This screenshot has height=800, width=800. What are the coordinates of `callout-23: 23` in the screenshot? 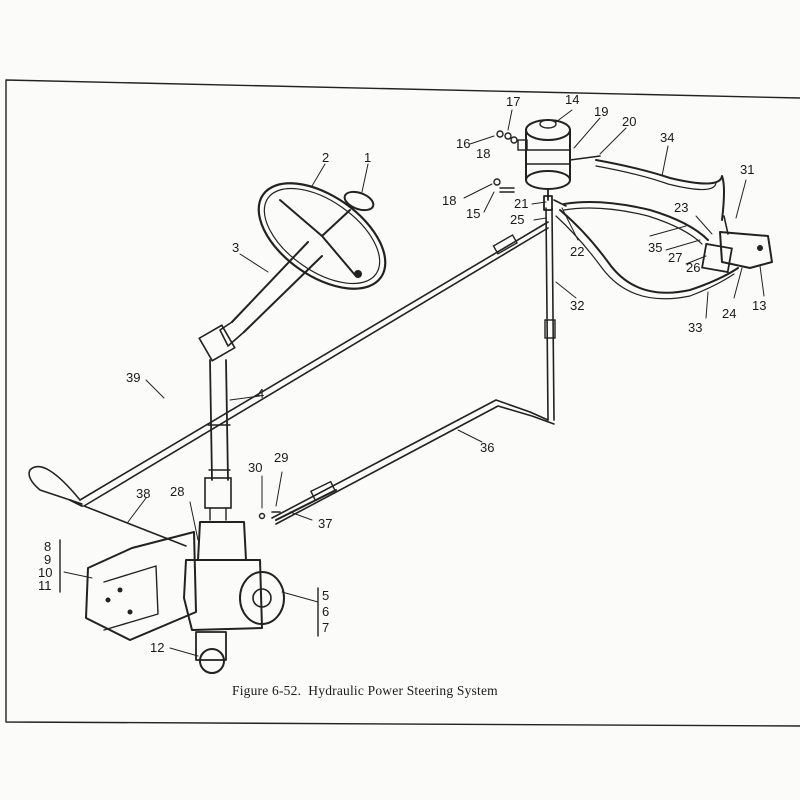 It's located at (681, 207).